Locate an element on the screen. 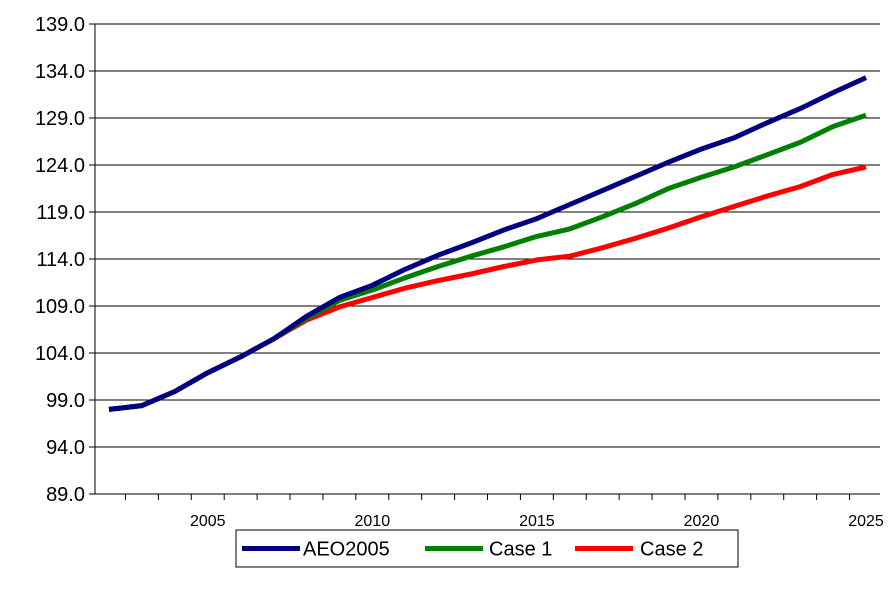 The width and height of the screenshot is (895, 595). y-tick-label: 99.0 is located at coordinates (65, 401).